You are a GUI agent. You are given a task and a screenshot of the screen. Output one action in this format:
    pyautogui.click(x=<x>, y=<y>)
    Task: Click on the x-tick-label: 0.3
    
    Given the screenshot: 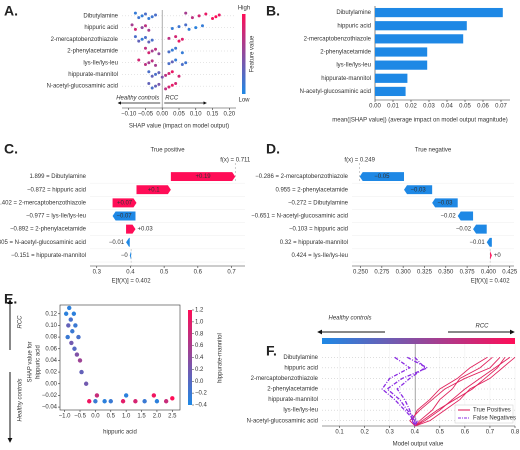 What is the action you would take?
    pyautogui.click(x=97, y=273)
    